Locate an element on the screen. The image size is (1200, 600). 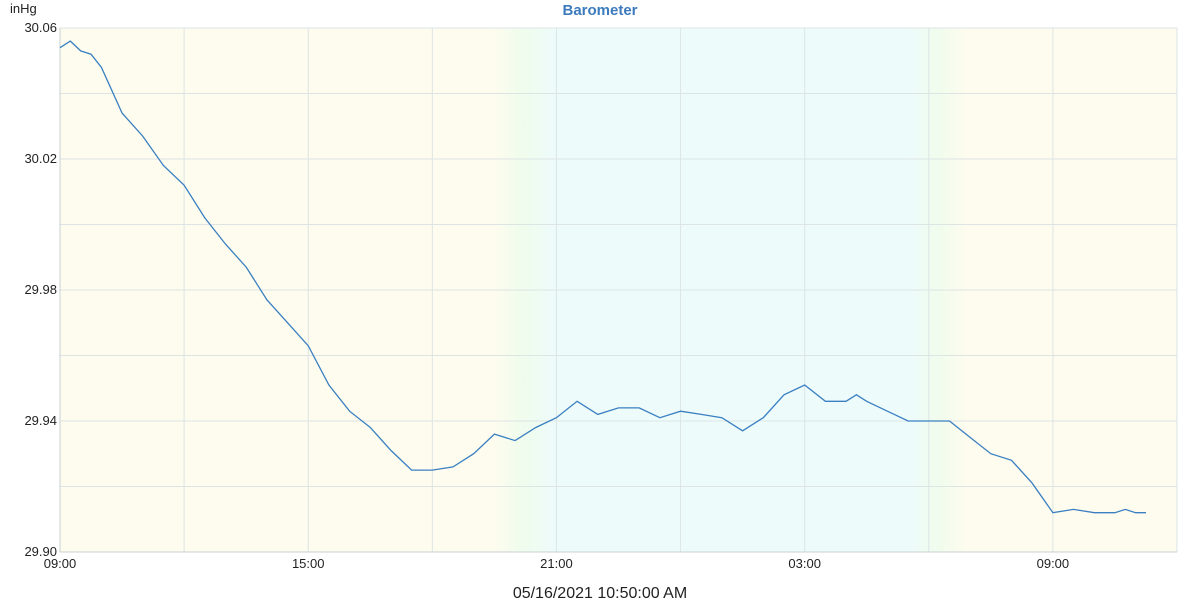
x-tick-label: 03:00 is located at coordinates (804, 563).